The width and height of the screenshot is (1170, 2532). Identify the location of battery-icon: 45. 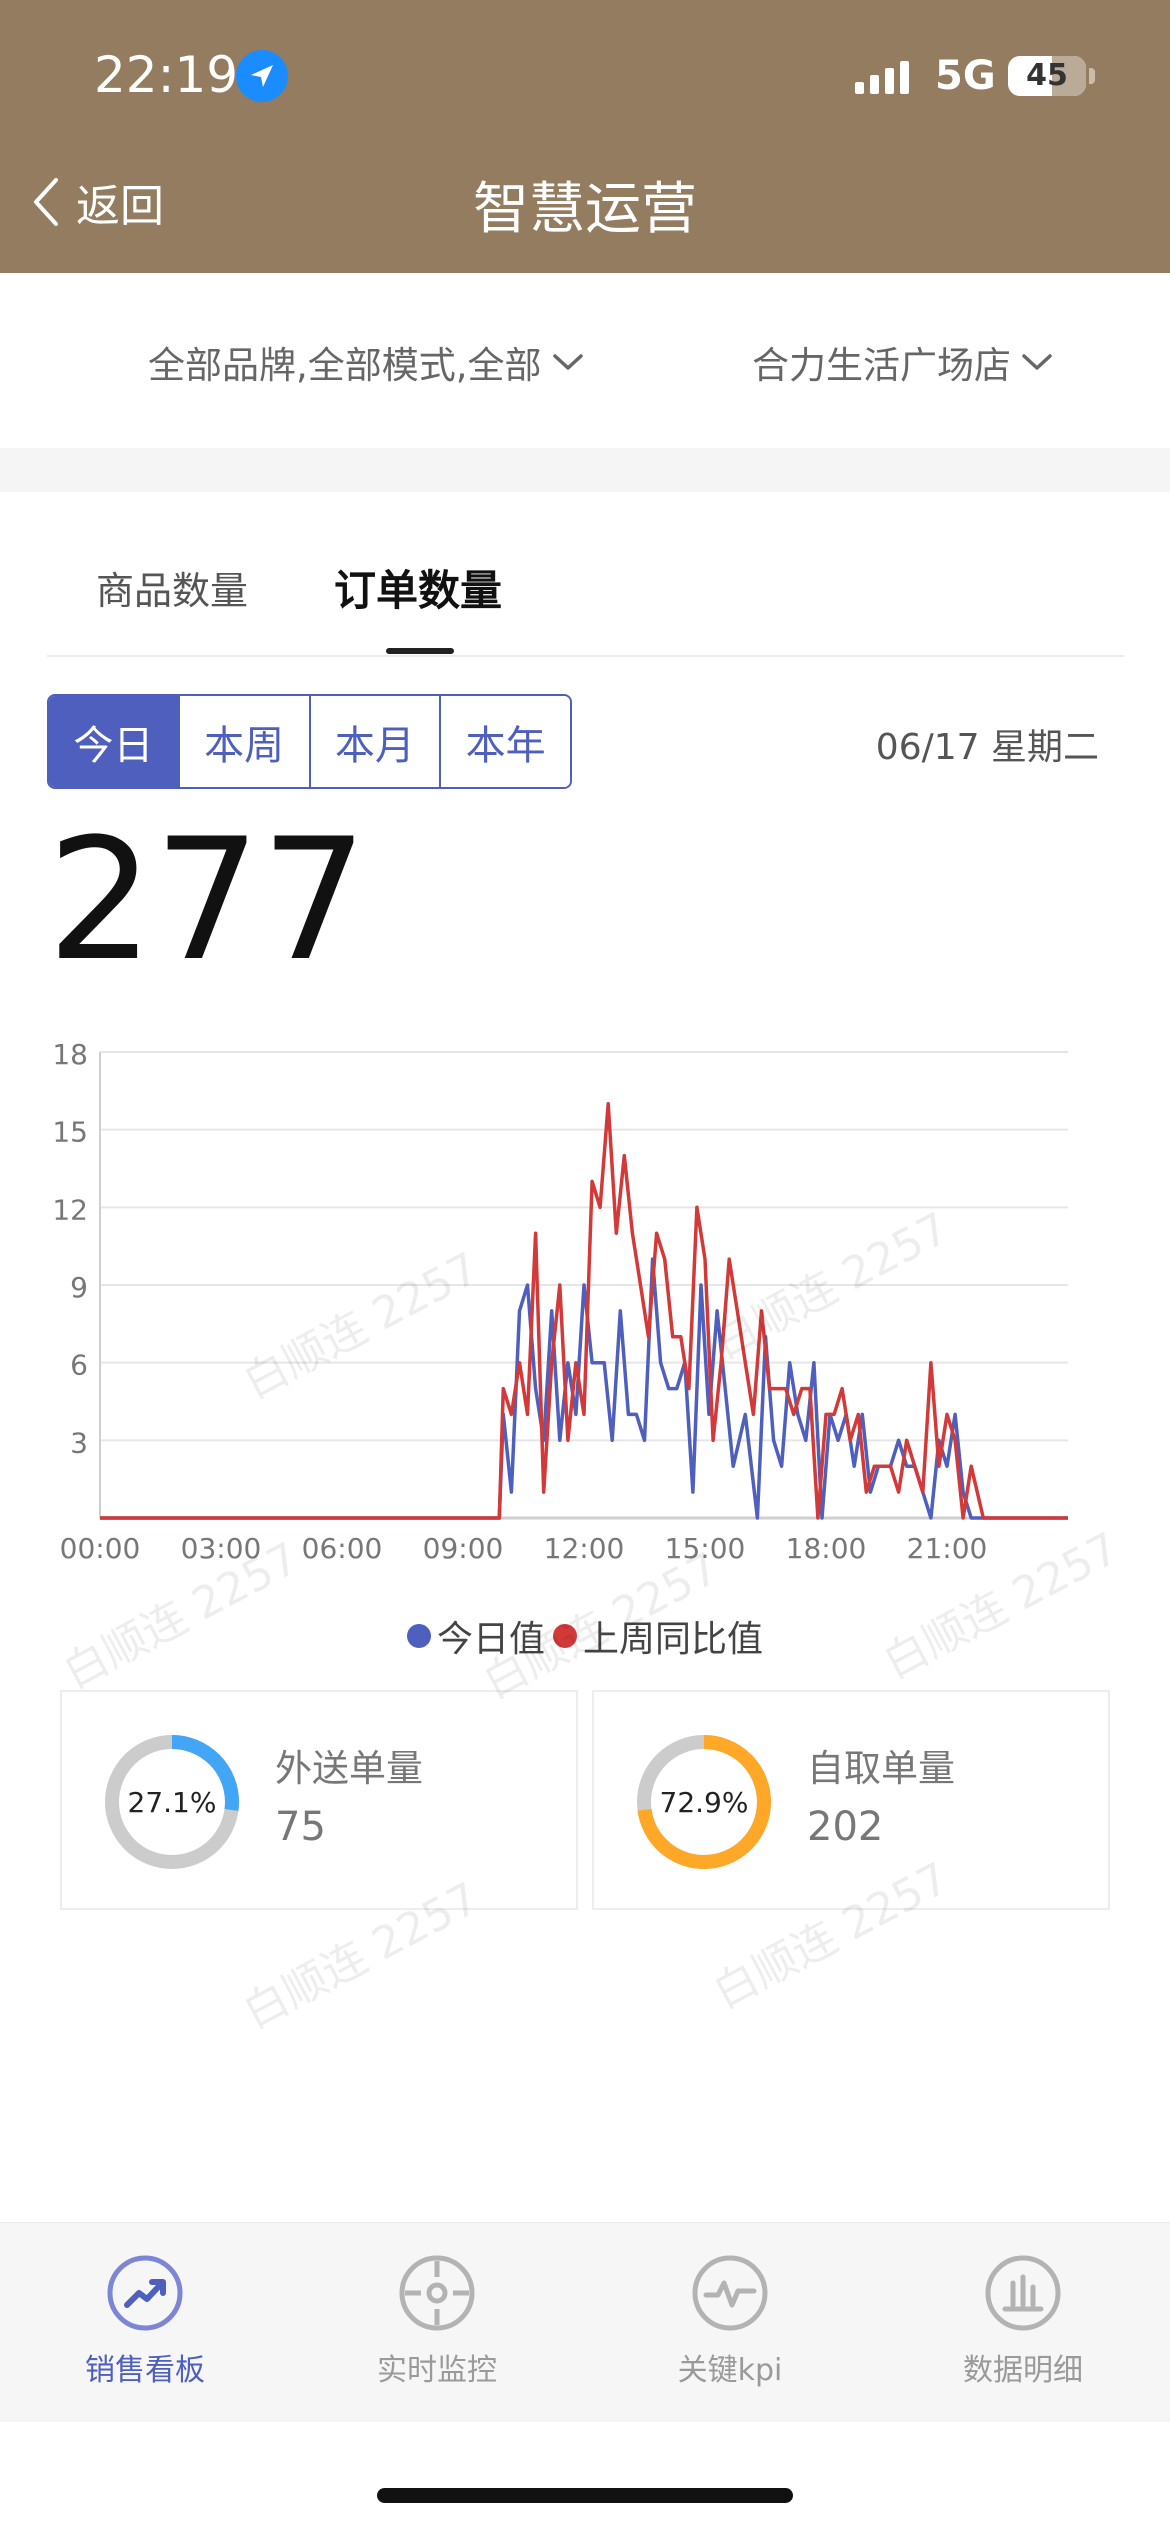
(1047, 76).